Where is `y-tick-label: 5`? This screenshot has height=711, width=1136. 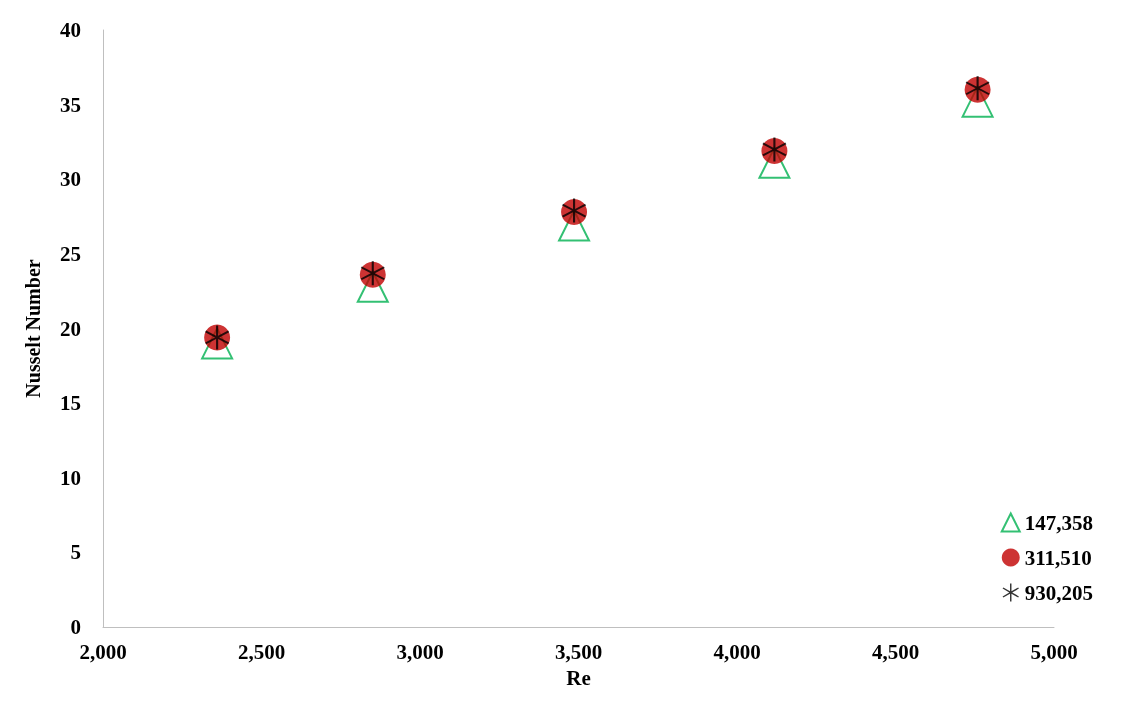 y-tick-label: 5 is located at coordinates (75, 552).